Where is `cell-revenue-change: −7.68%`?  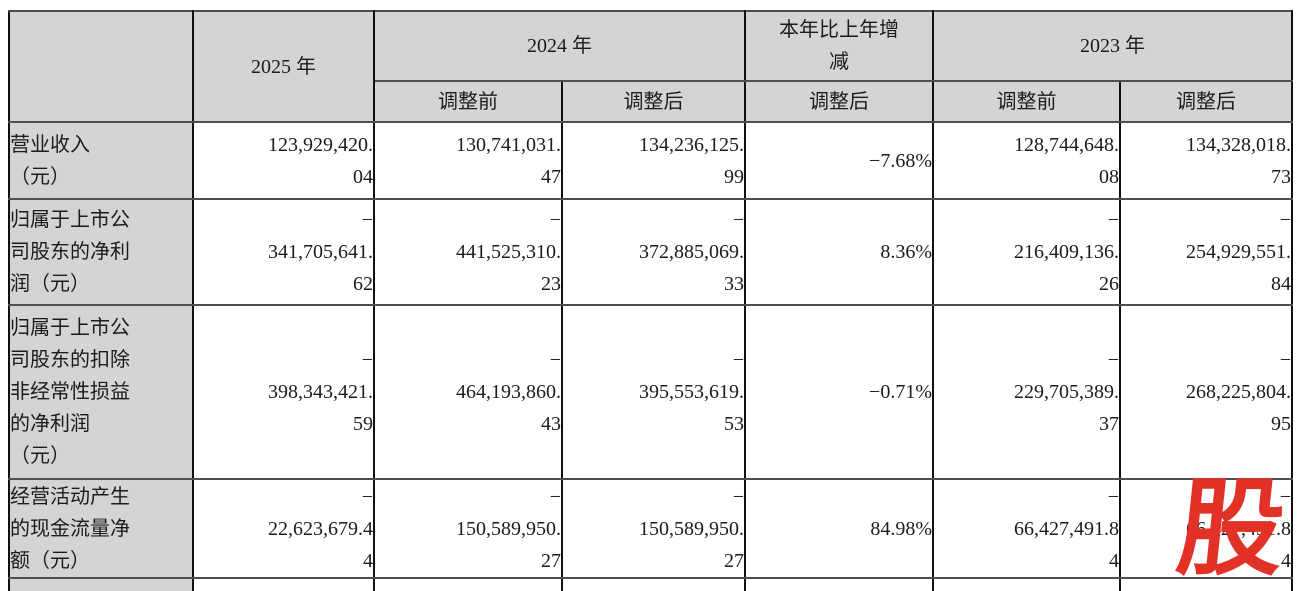
cell-revenue-change: −7.68% is located at coordinates (839, 160).